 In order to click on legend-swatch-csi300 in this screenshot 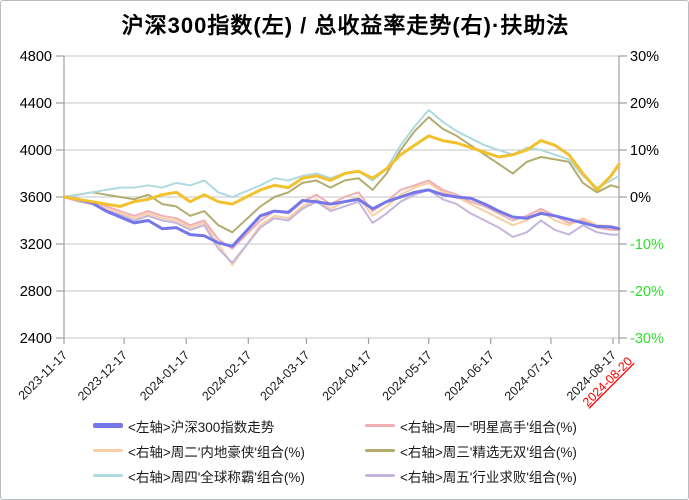, I will do `click(108, 425)`.